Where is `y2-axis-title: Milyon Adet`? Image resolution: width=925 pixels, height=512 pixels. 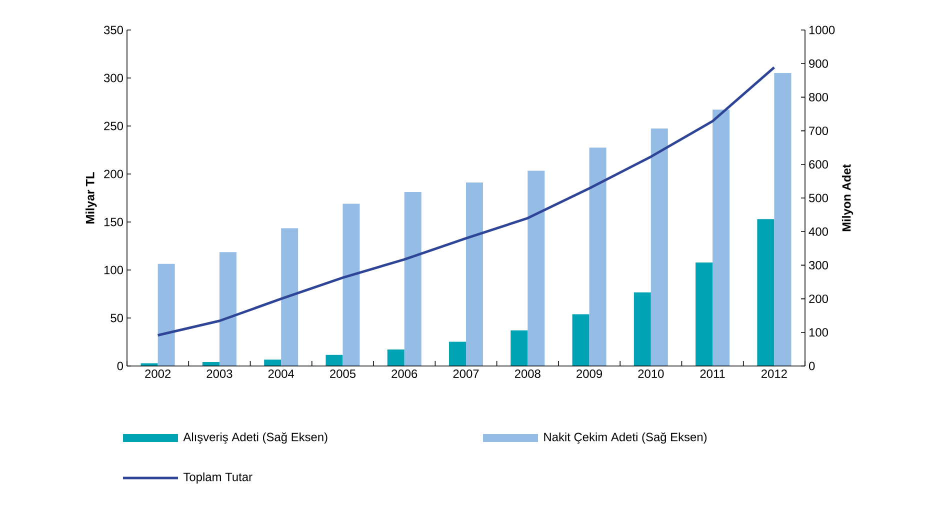
y2-axis-title: Milyon Adet is located at coordinates (848, 198).